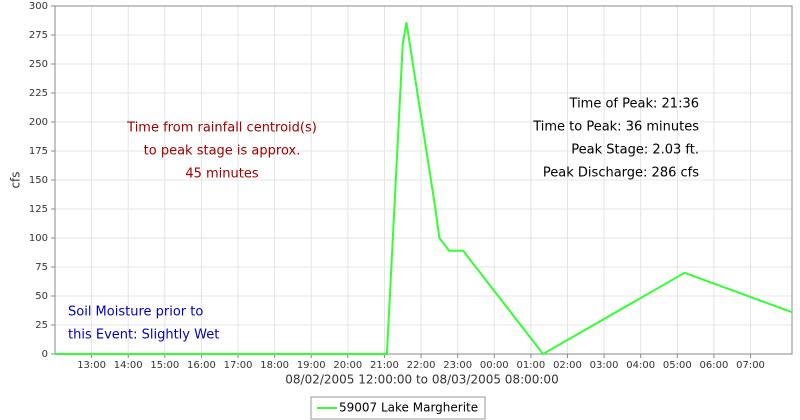 This screenshot has height=420, width=800. Describe the element at coordinates (222, 151) in the screenshot. I see `annotation: to peak stage is approx.` at that location.